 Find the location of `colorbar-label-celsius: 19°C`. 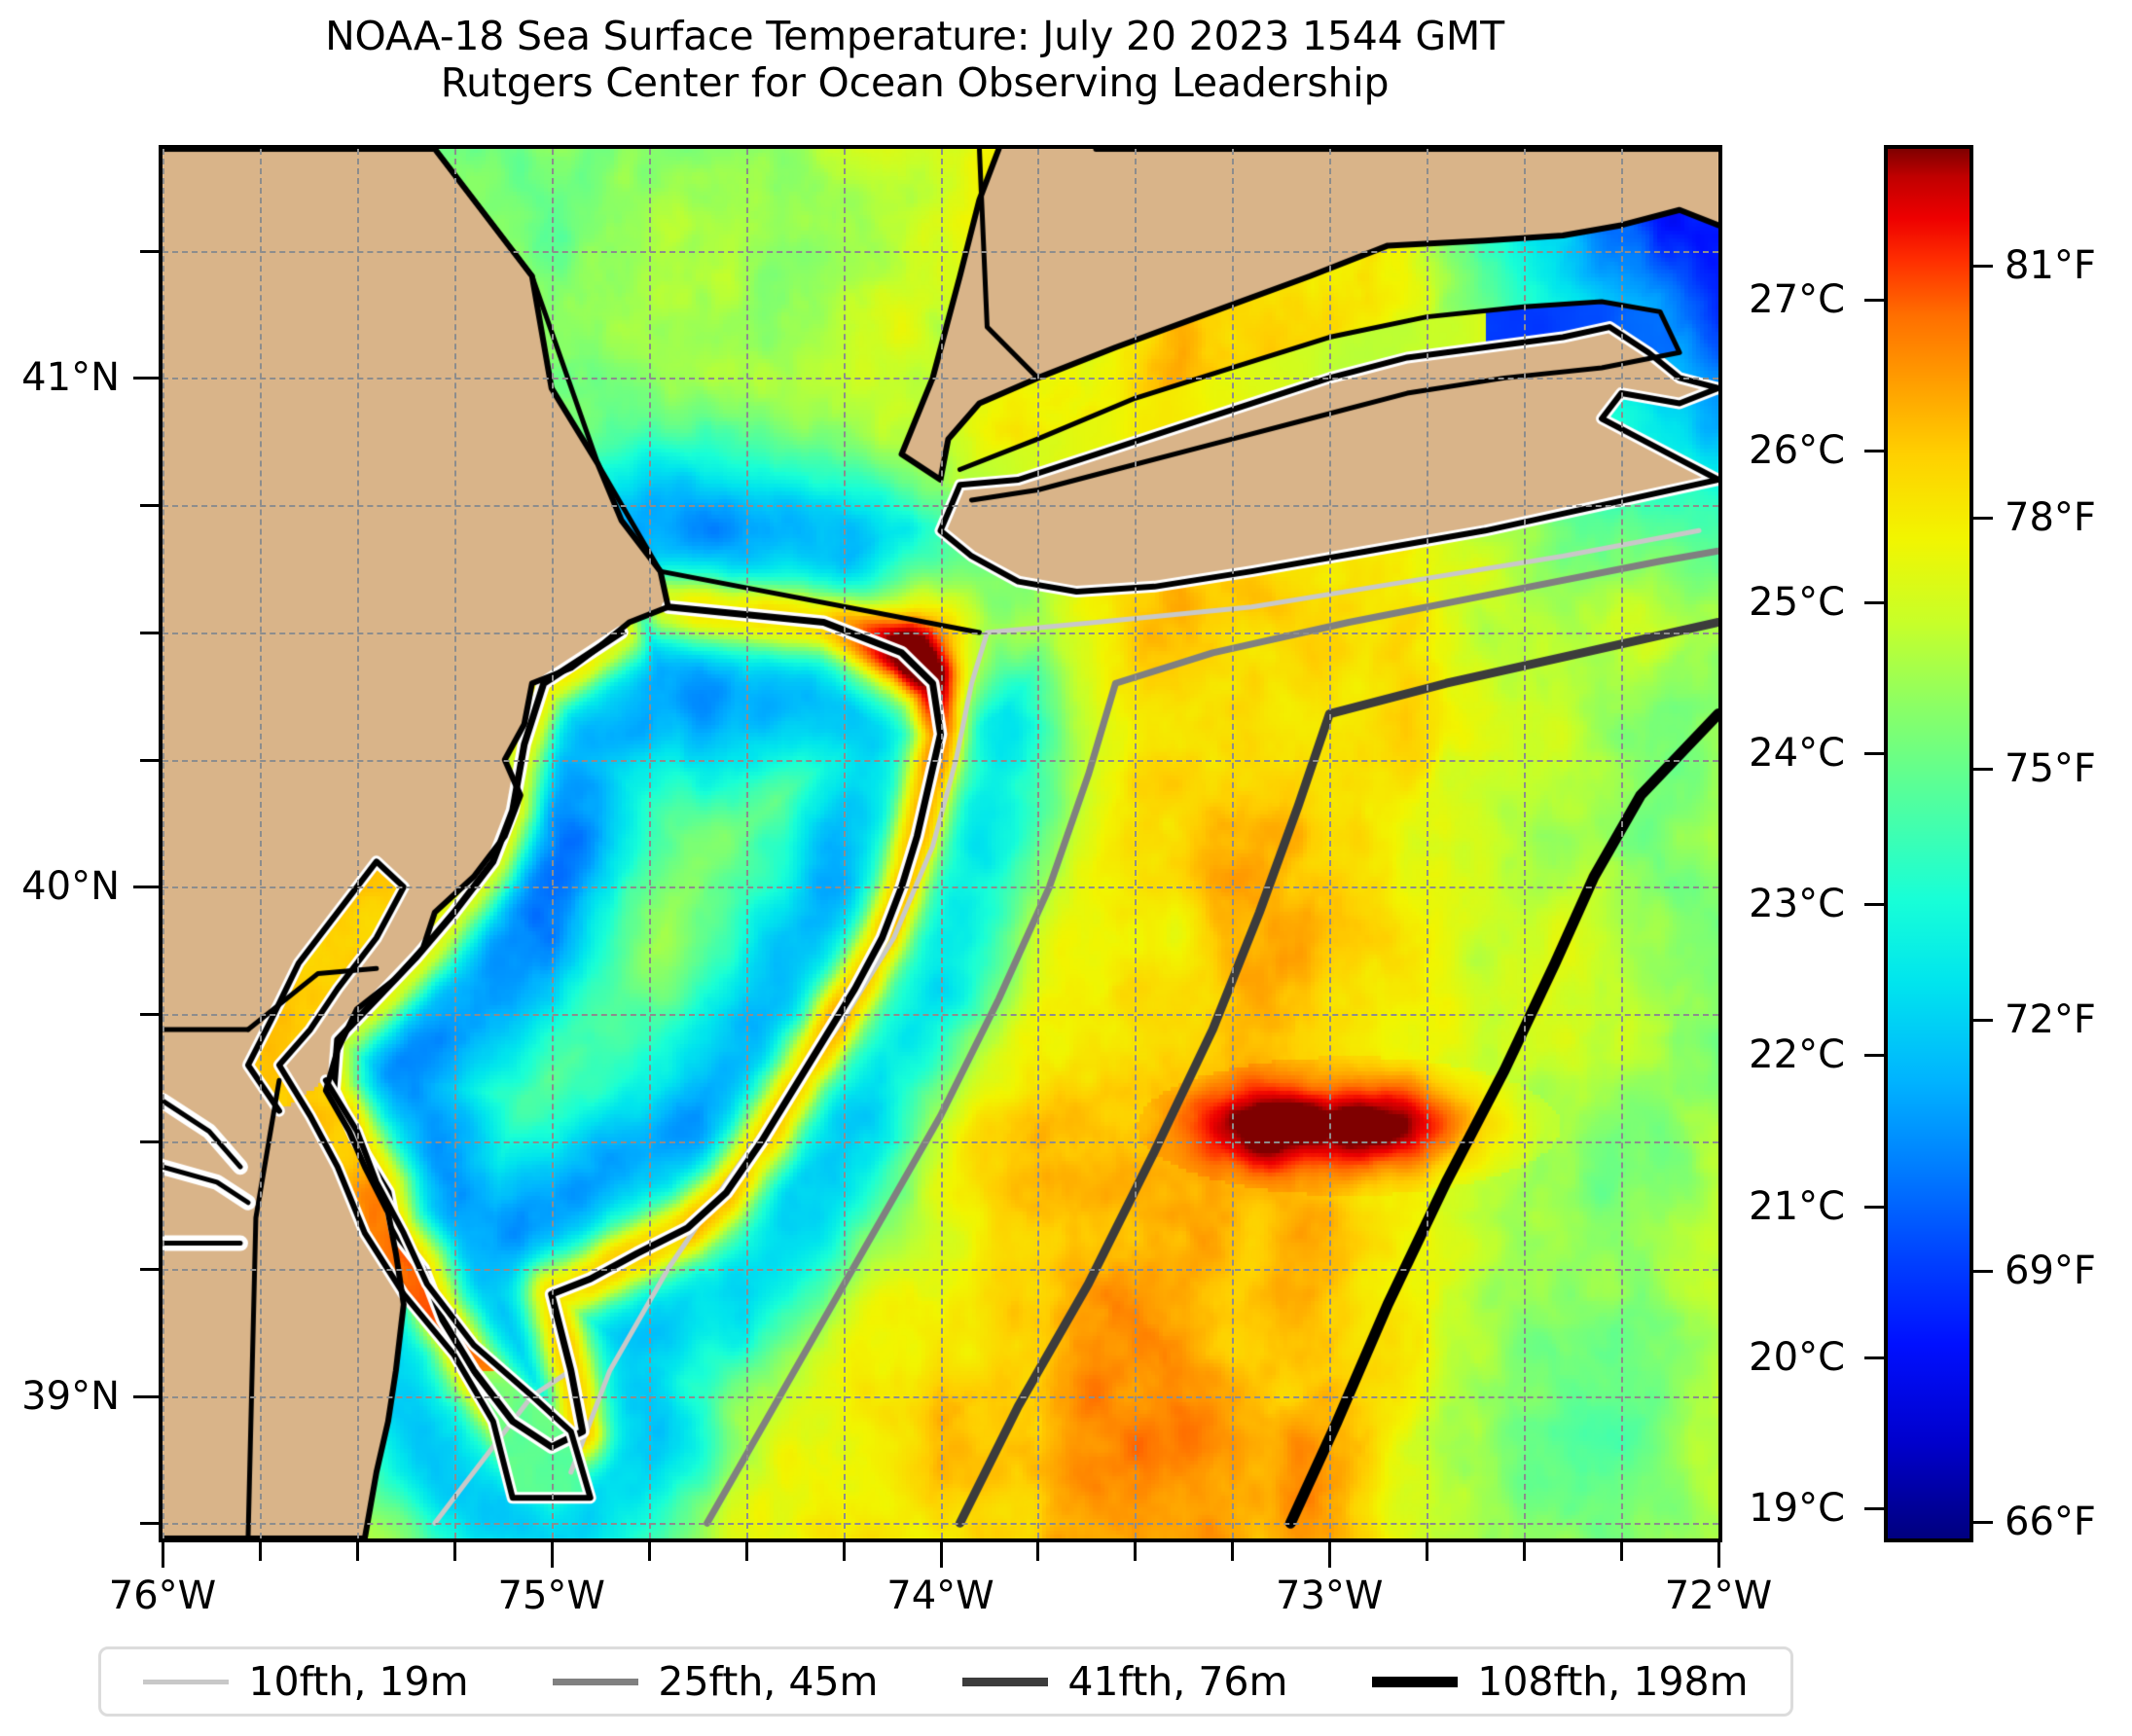

colorbar-label-celsius: 19°C is located at coordinates (1797, 1508).